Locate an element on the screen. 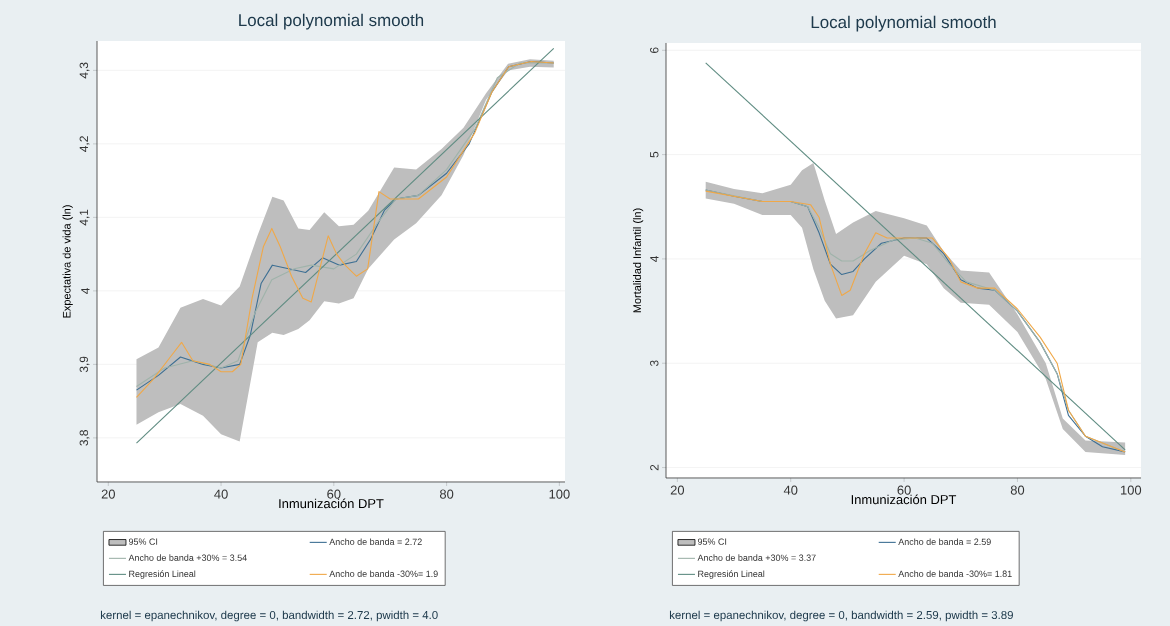 This screenshot has height=626, width=1170. y-tick-label: 3,8 is located at coordinates (84, 438).